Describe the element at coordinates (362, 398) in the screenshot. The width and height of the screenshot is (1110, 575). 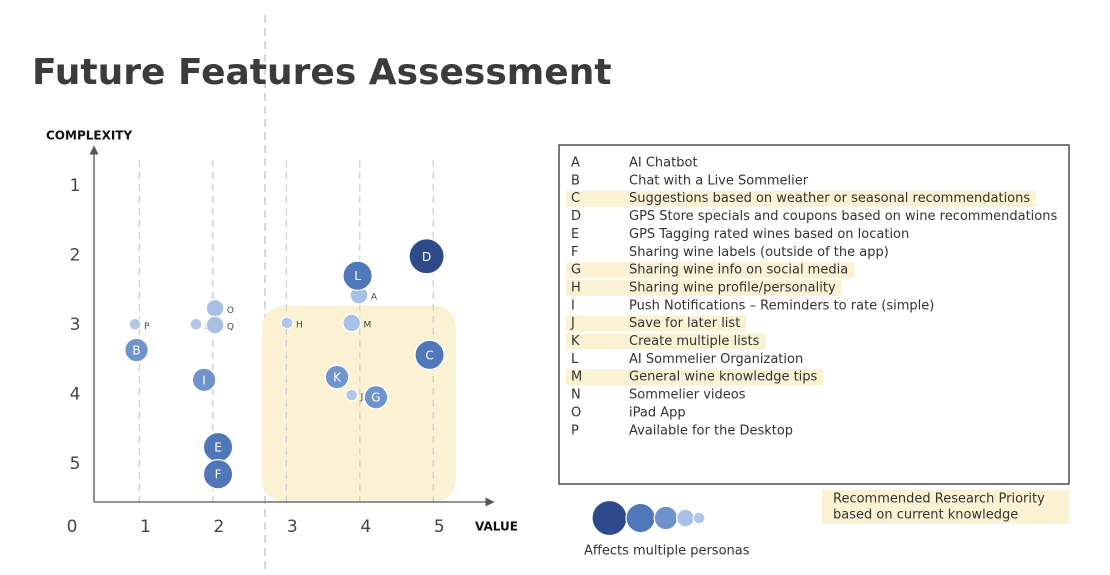
I see `bubble-label: J` at that location.